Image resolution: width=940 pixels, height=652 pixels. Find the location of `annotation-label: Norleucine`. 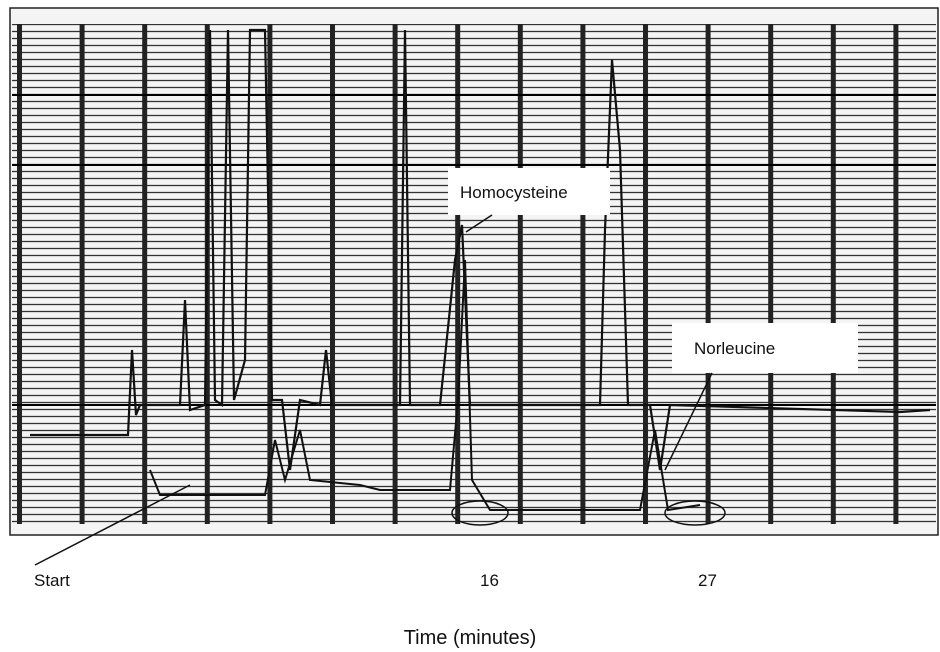

annotation-label: Norleucine is located at coordinates (734, 348).